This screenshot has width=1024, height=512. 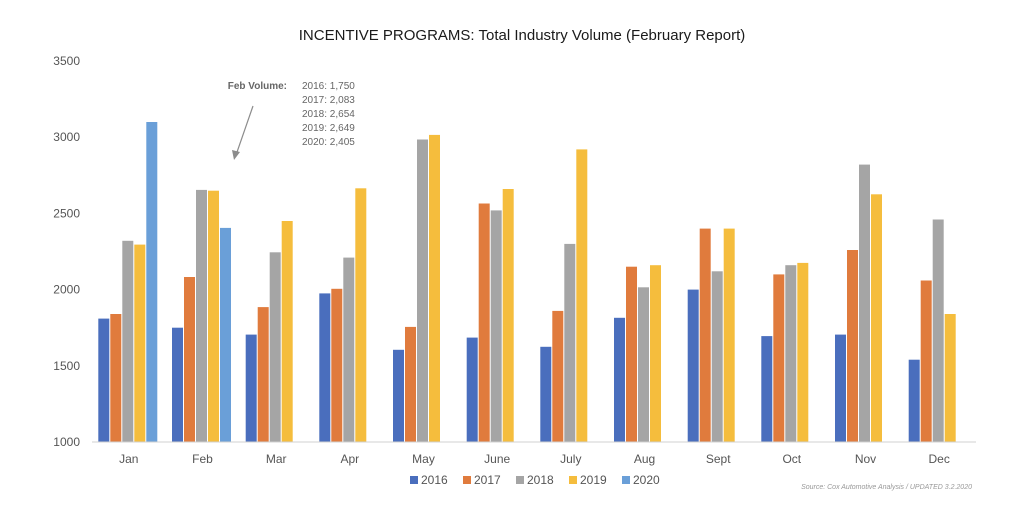 What do you see at coordinates (225, 334) in the screenshot?
I see `bar-2020-feb` at bounding box center [225, 334].